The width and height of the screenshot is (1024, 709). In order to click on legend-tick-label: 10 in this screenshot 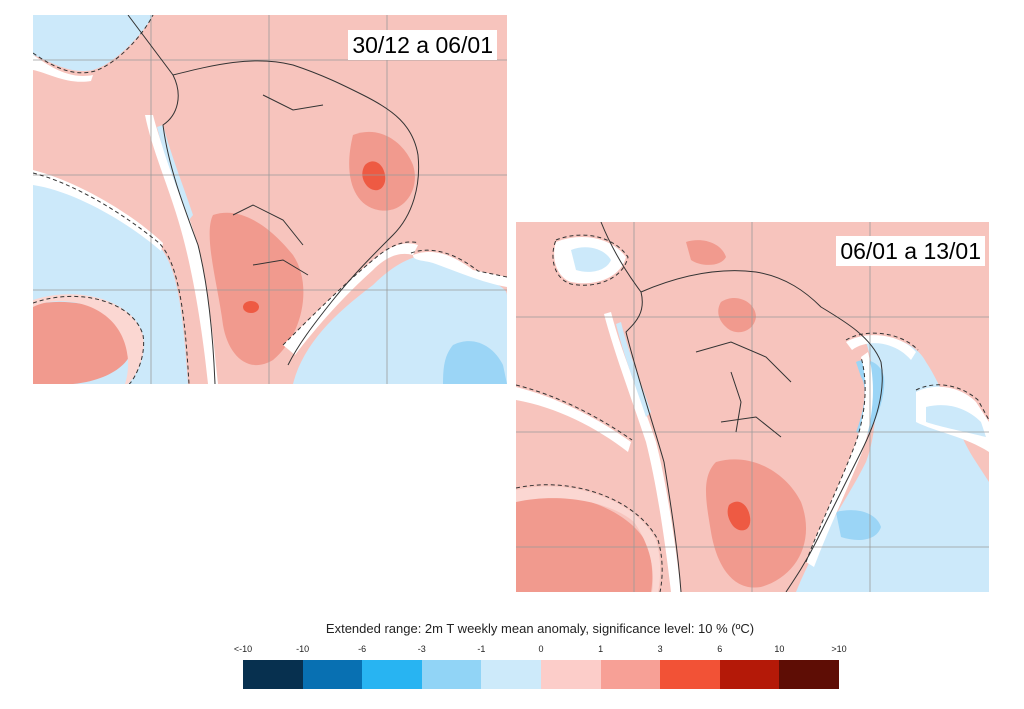, I will do `click(779, 649)`.